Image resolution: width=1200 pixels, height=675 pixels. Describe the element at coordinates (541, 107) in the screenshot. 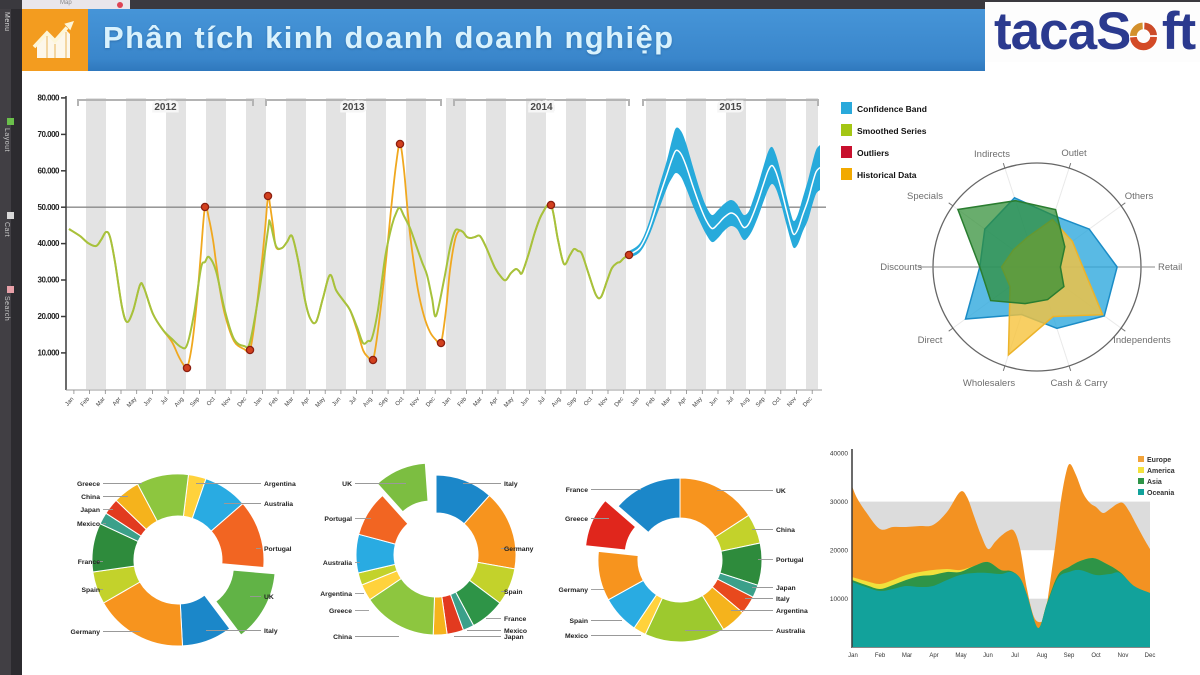

I see `svg-text: 2014` at that location.